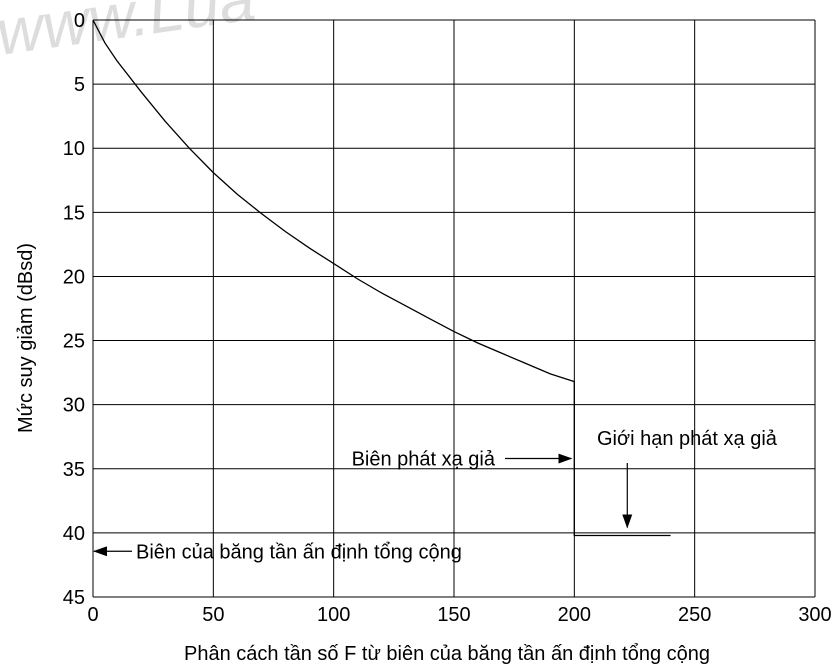  I want to click on x-tick-label: 0, so click(92, 615).